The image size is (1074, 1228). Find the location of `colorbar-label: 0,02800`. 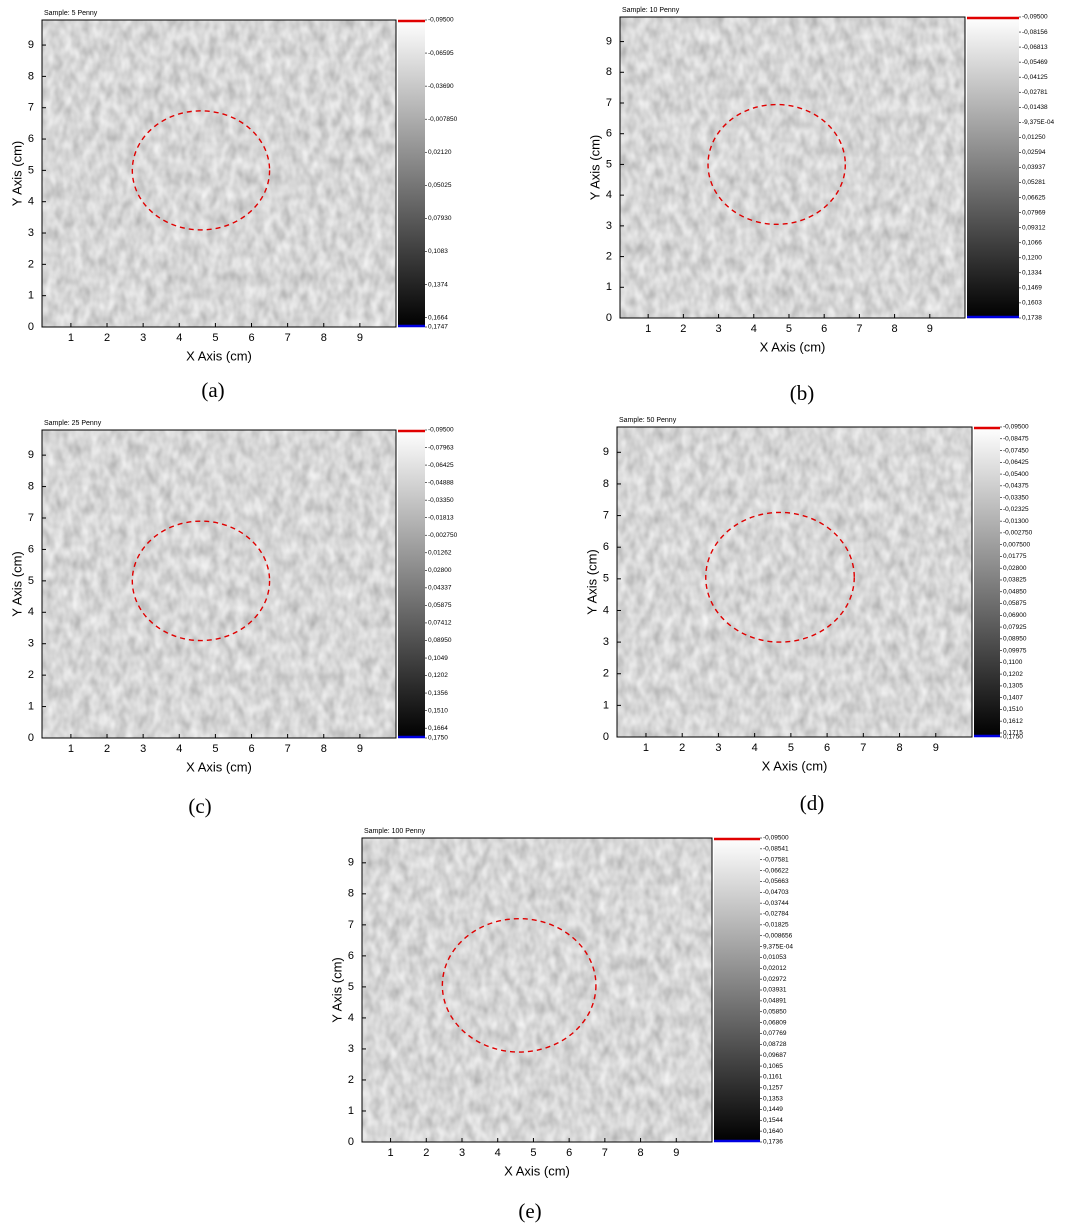

colorbar-label: 0,02800 is located at coordinates (1015, 568).